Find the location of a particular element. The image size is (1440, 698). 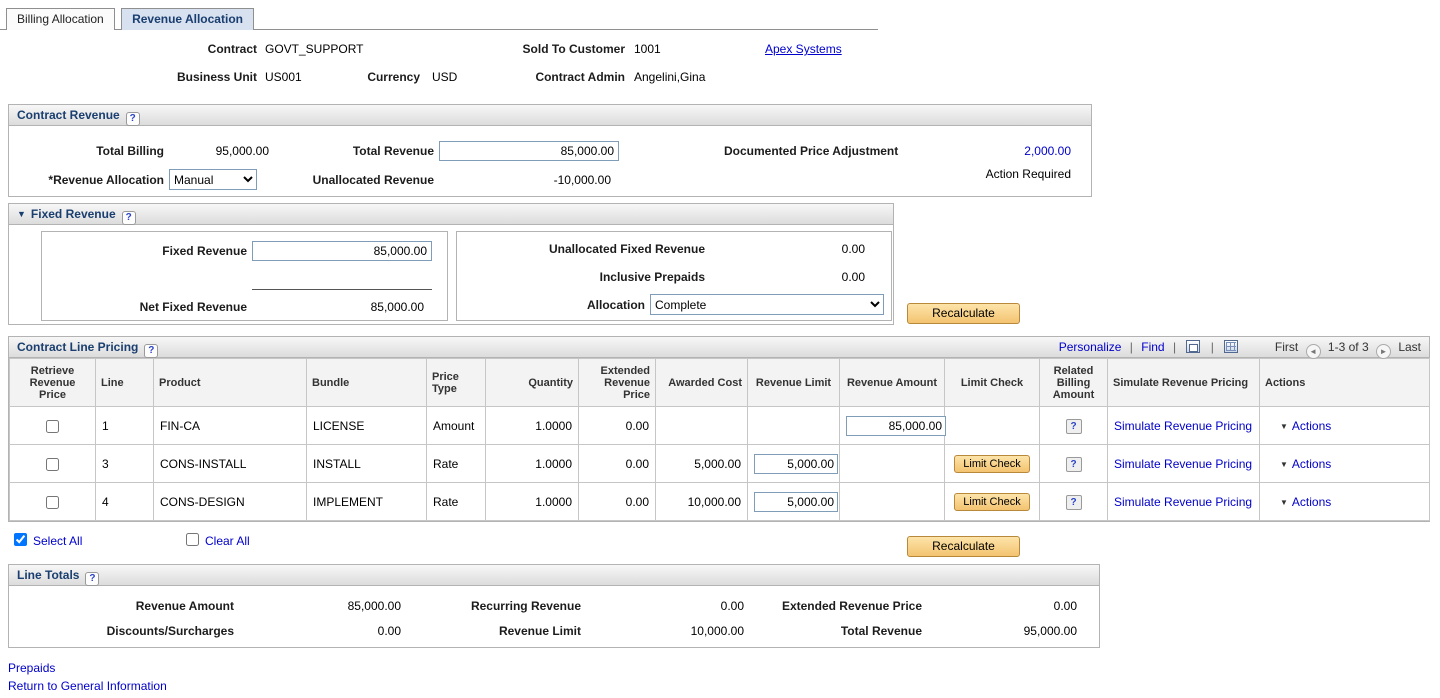

inclusive-prepaids-label: Inclusive Prepaids is located at coordinates (652, 277).